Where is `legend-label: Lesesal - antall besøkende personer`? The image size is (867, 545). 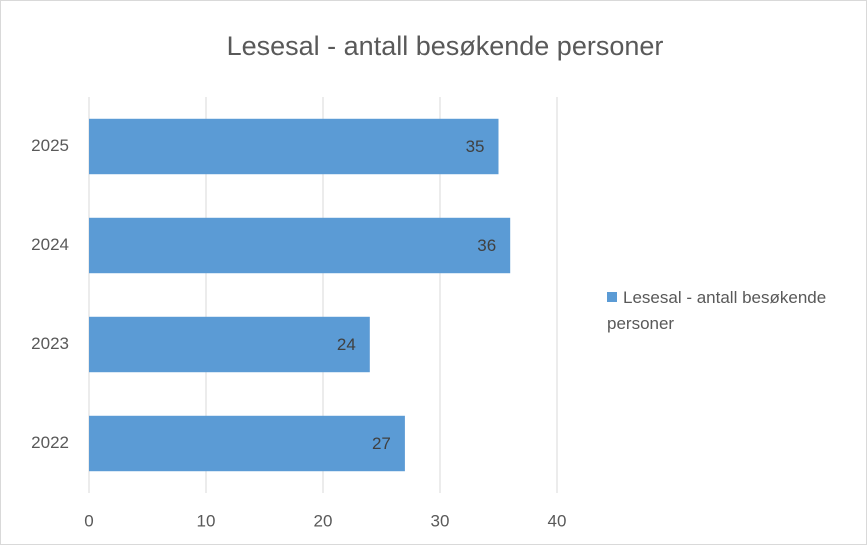
legend-label: Lesesal - antall besøkende personer is located at coordinates (717, 310).